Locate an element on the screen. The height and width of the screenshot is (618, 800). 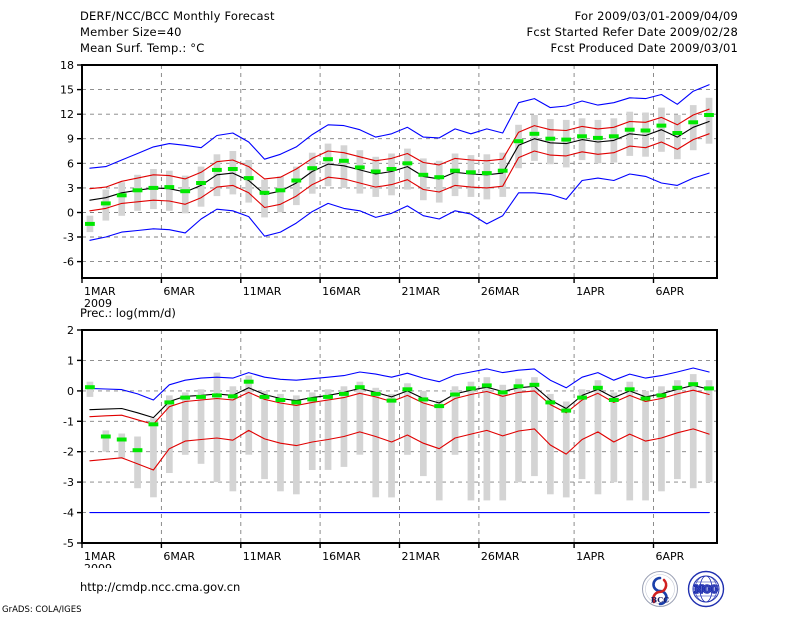
x-tick-label: 6MAR is located at coordinates (179, 291).